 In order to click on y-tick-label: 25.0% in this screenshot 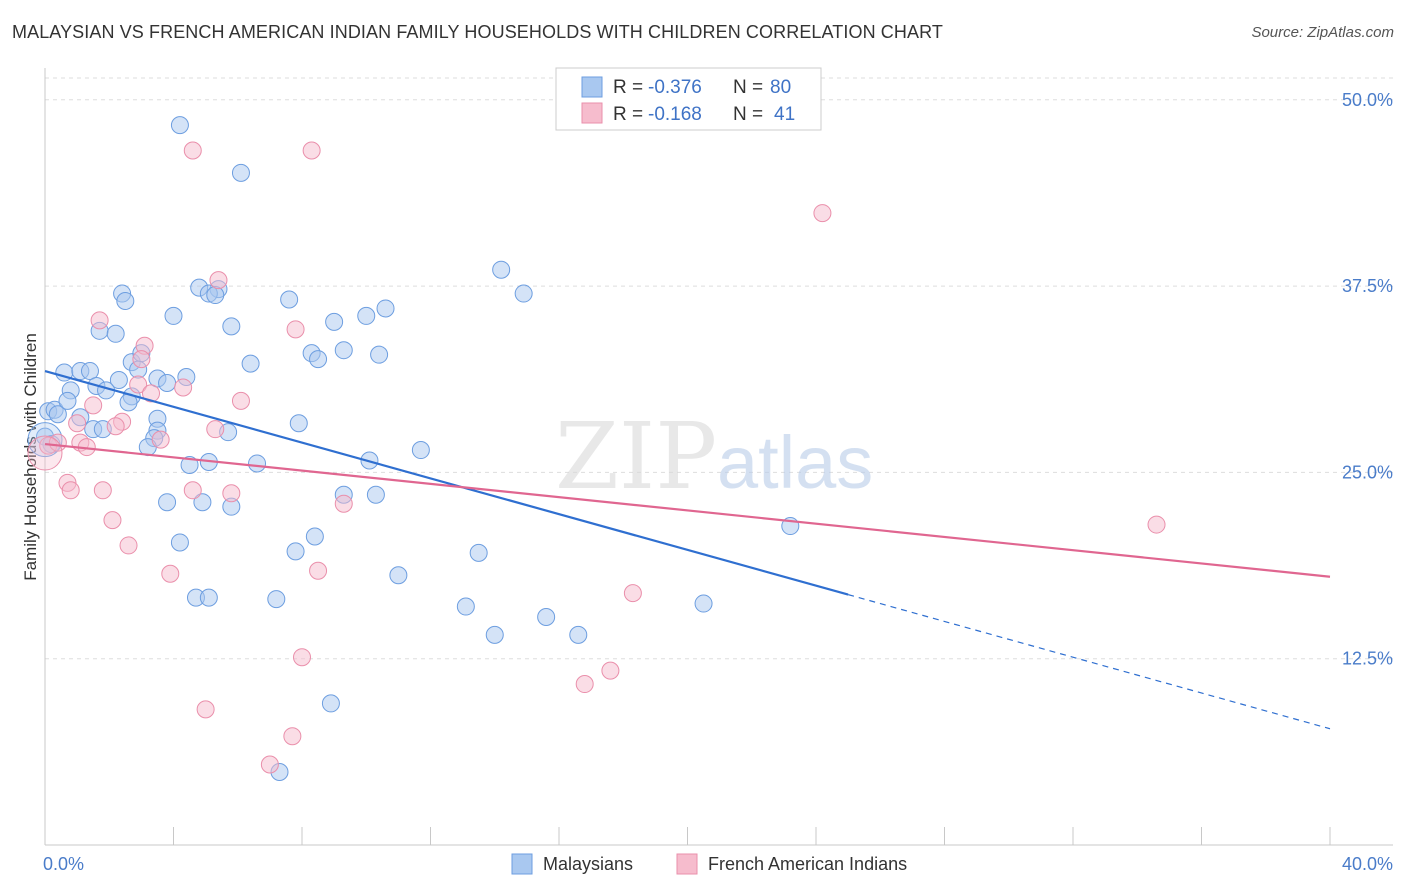, I will do `click(1367, 472)`.